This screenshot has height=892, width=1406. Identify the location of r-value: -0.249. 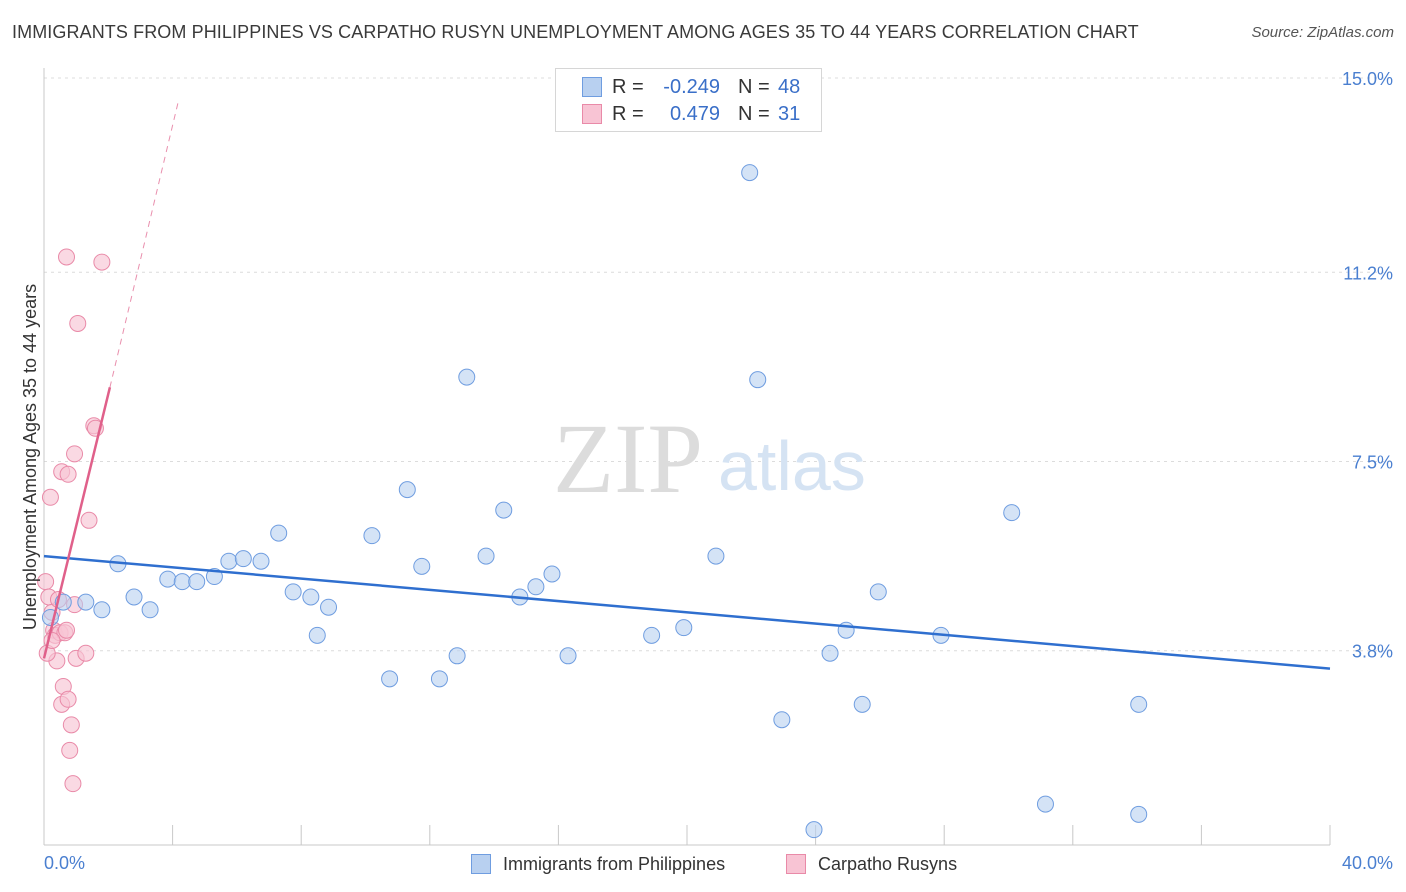
(691, 86).